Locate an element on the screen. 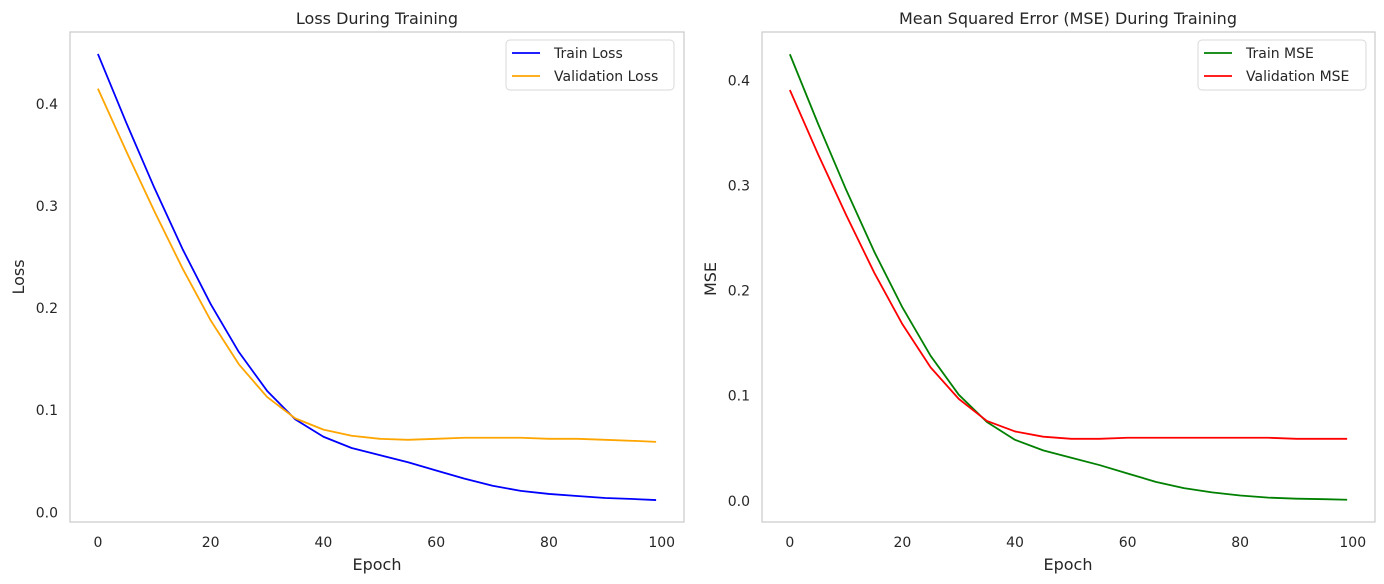 This screenshot has height=584, width=1384. y-axis-label: MSE is located at coordinates (710, 279).